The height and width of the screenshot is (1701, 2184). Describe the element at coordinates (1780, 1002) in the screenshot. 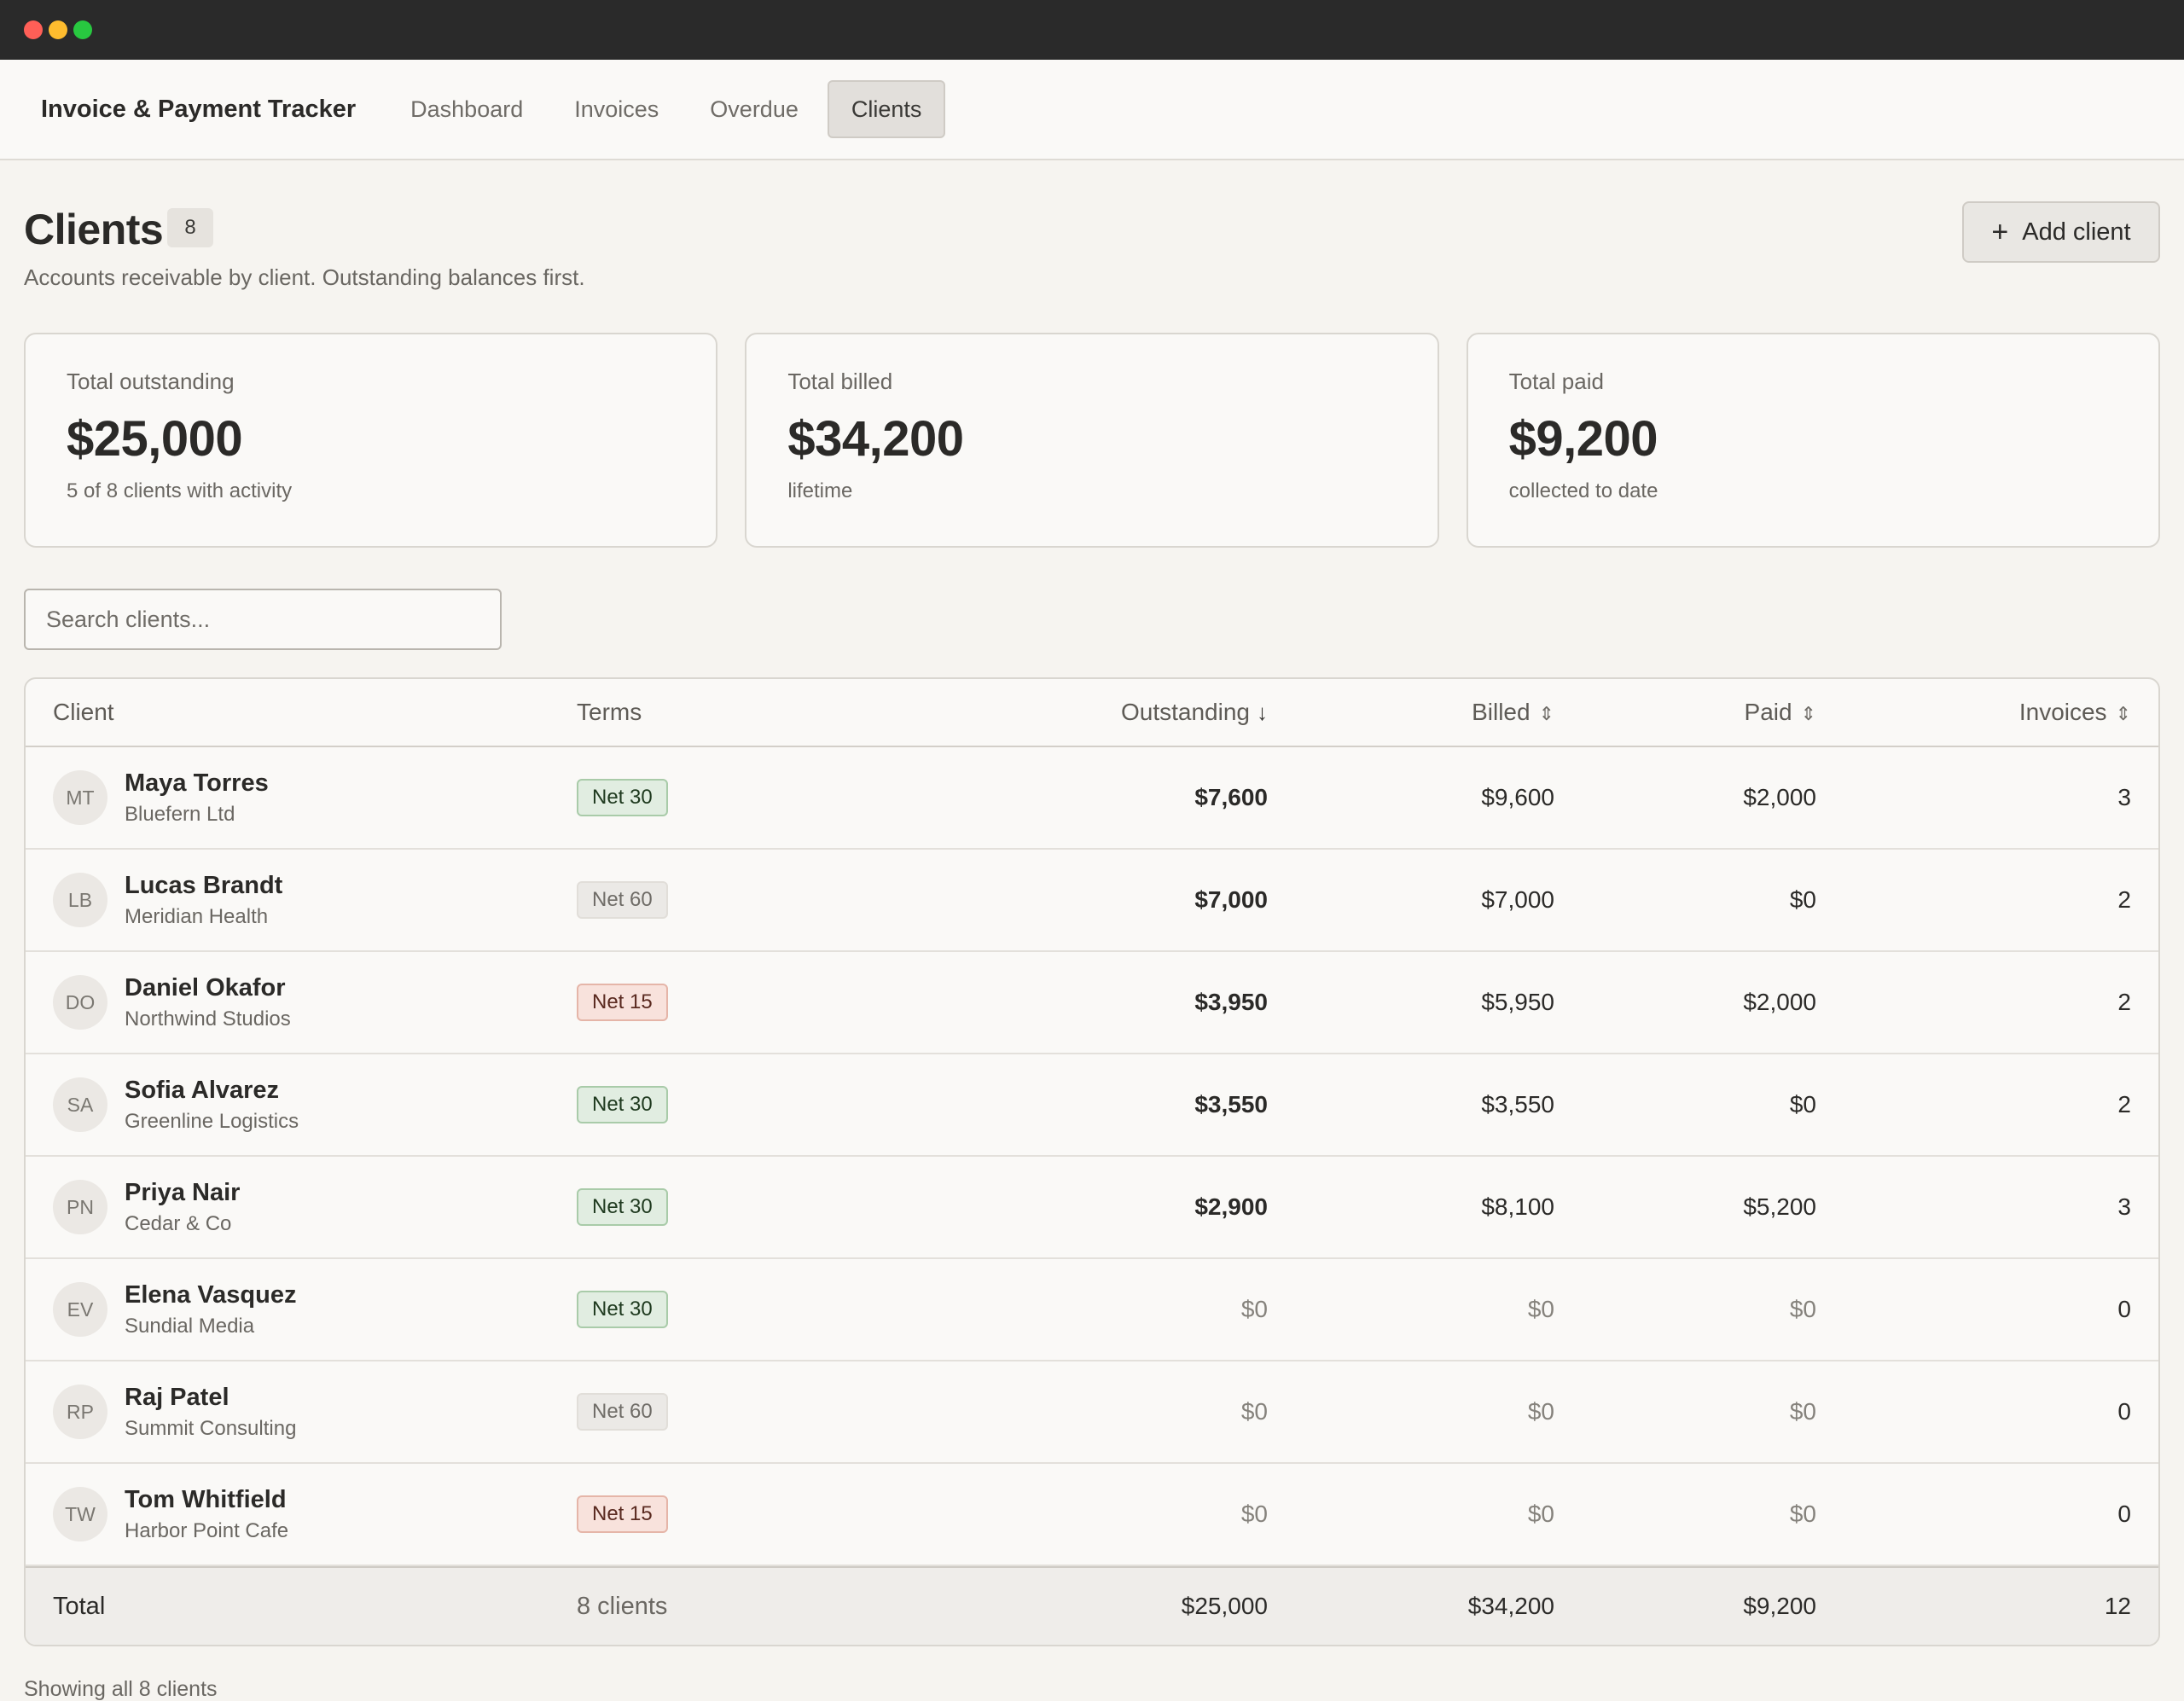

I see `paid-value: $2,000` at that location.